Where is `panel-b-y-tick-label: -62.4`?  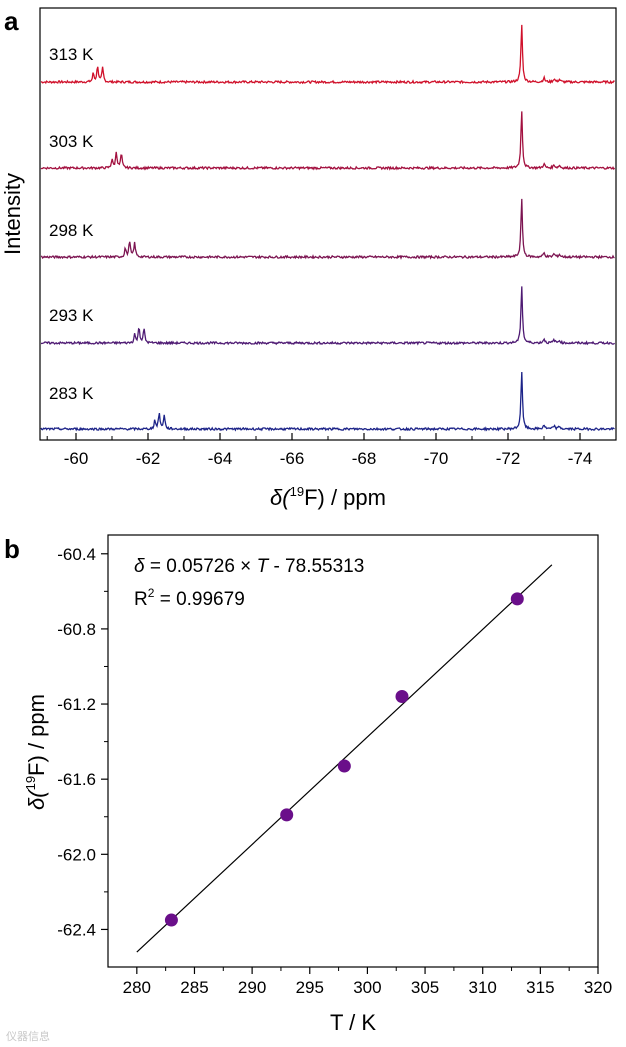
panel-b-y-tick-label: -62.4 is located at coordinates (76, 929).